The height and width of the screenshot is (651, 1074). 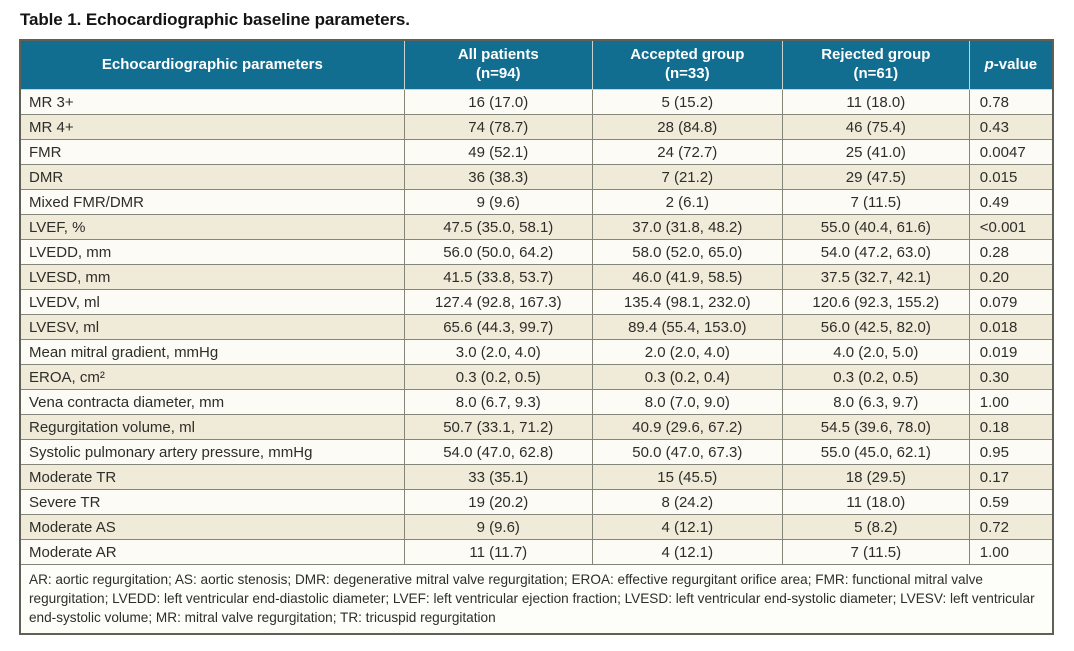 I want to click on parameter-cell: LVESD, mm, so click(x=212, y=277).